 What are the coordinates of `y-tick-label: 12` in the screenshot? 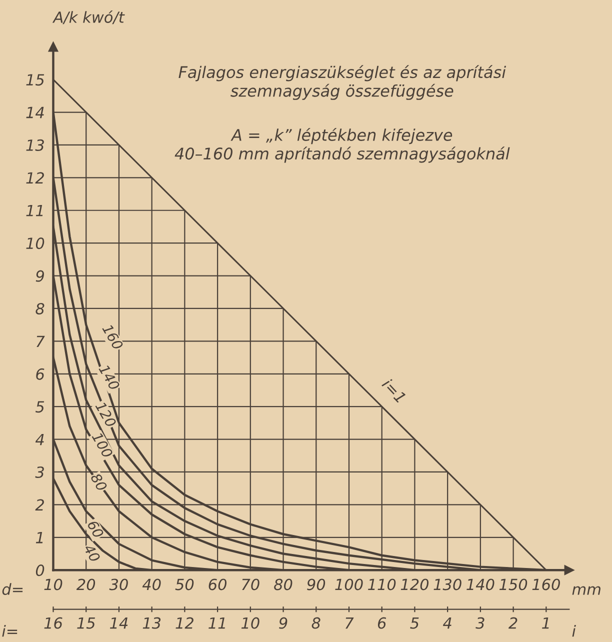 It's located at (35, 178).